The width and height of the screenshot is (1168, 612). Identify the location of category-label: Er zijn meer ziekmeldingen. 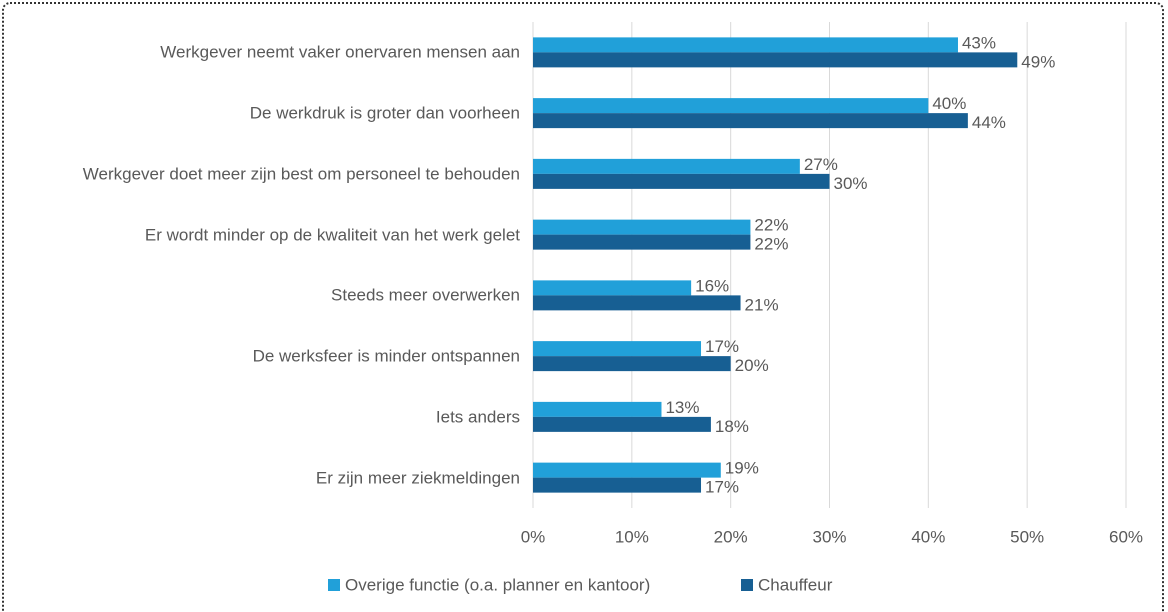
(417, 478).